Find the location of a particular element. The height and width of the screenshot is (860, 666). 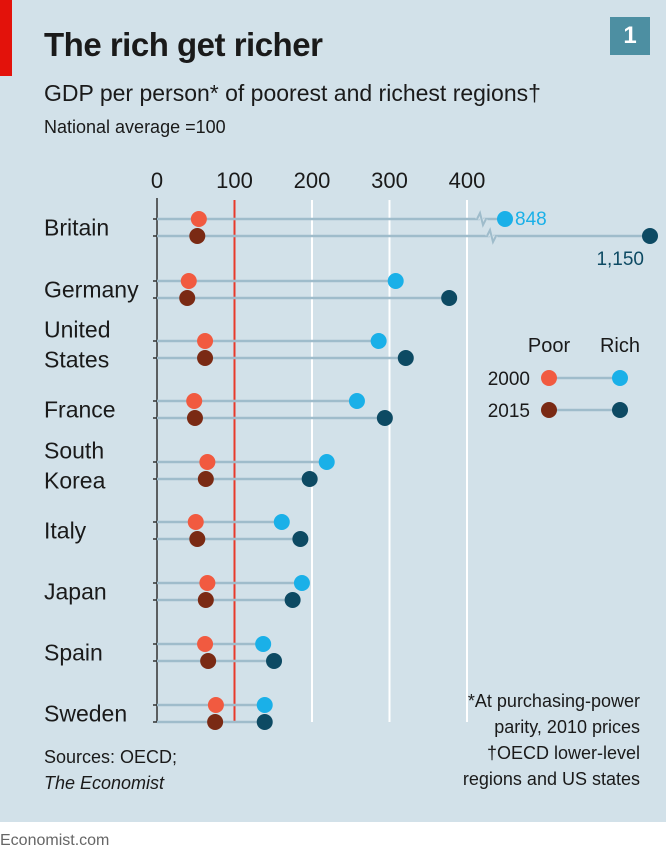

x-tick-label: 400 is located at coordinates (467, 180).